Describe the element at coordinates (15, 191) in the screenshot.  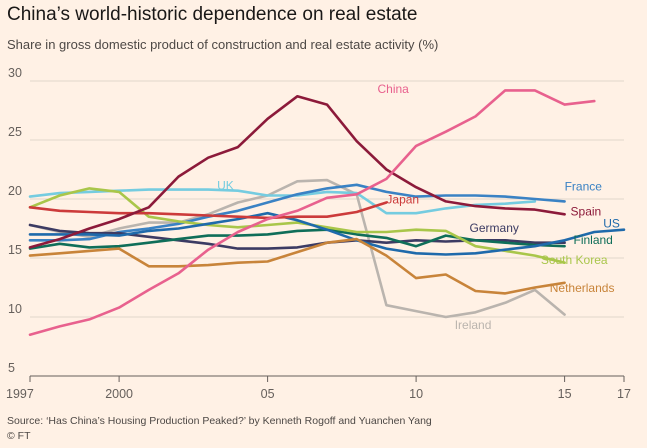
I see `y-tick-label: 20` at that location.